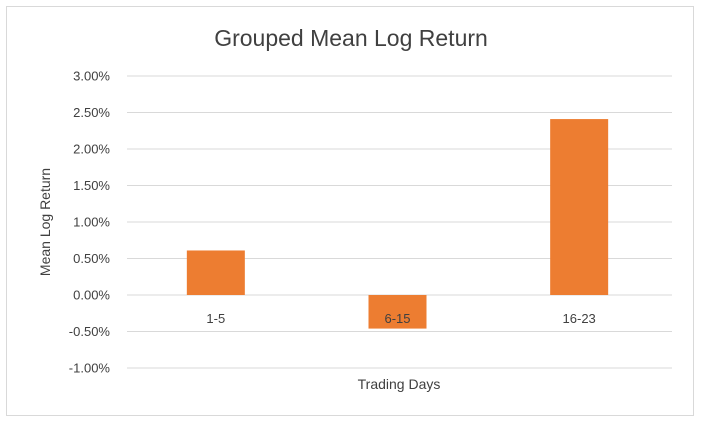 The image size is (704, 427). What do you see at coordinates (91, 185) in the screenshot?
I see `y-tick-label: 1.50%` at bounding box center [91, 185].